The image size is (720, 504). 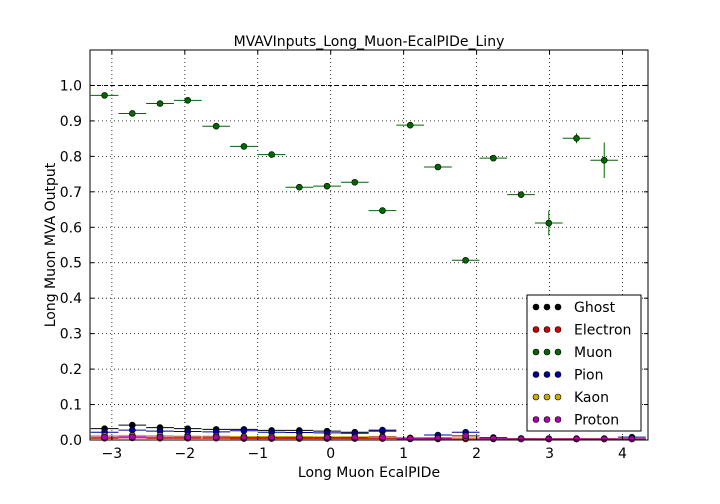 I want to click on x-tick-label: −2, so click(x=185, y=454).